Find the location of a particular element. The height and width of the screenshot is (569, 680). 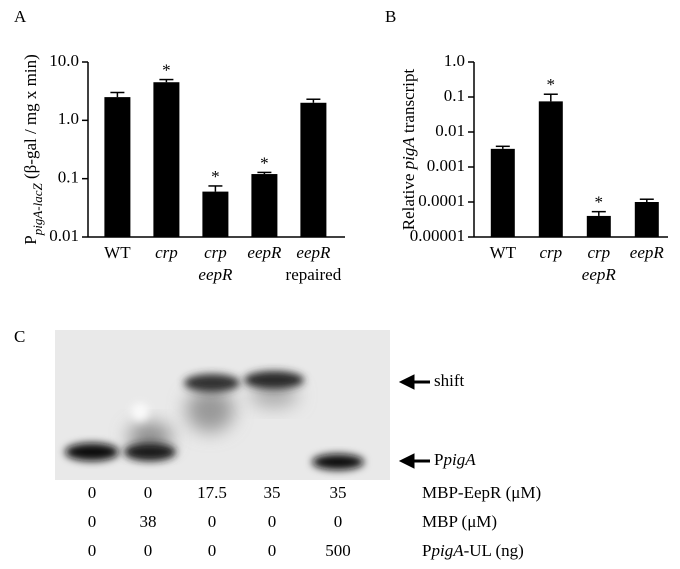

gel-cell: 38 is located at coordinates (148, 521).